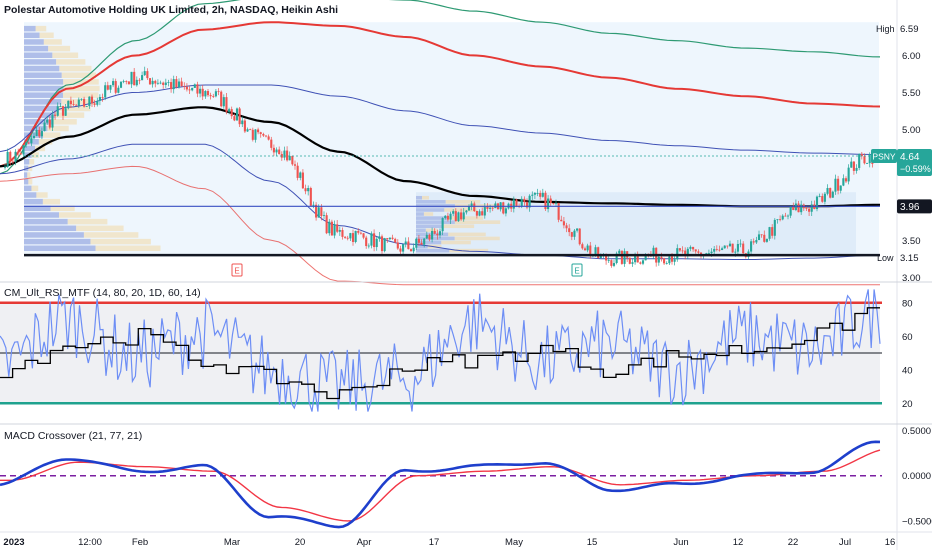 Image resolution: width=932 pixels, height=550 pixels. I want to click on macd-axis-tick: −0.5000, so click(917, 521).